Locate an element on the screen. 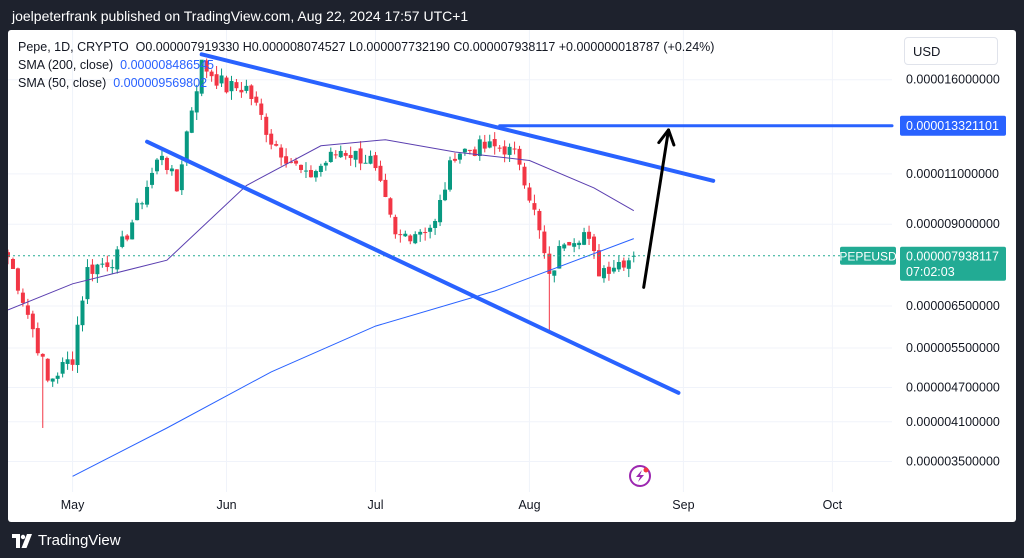 The image size is (1024, 558). y-axis-tick-label: 0.000004700000 is located at coordinates (953, 387).